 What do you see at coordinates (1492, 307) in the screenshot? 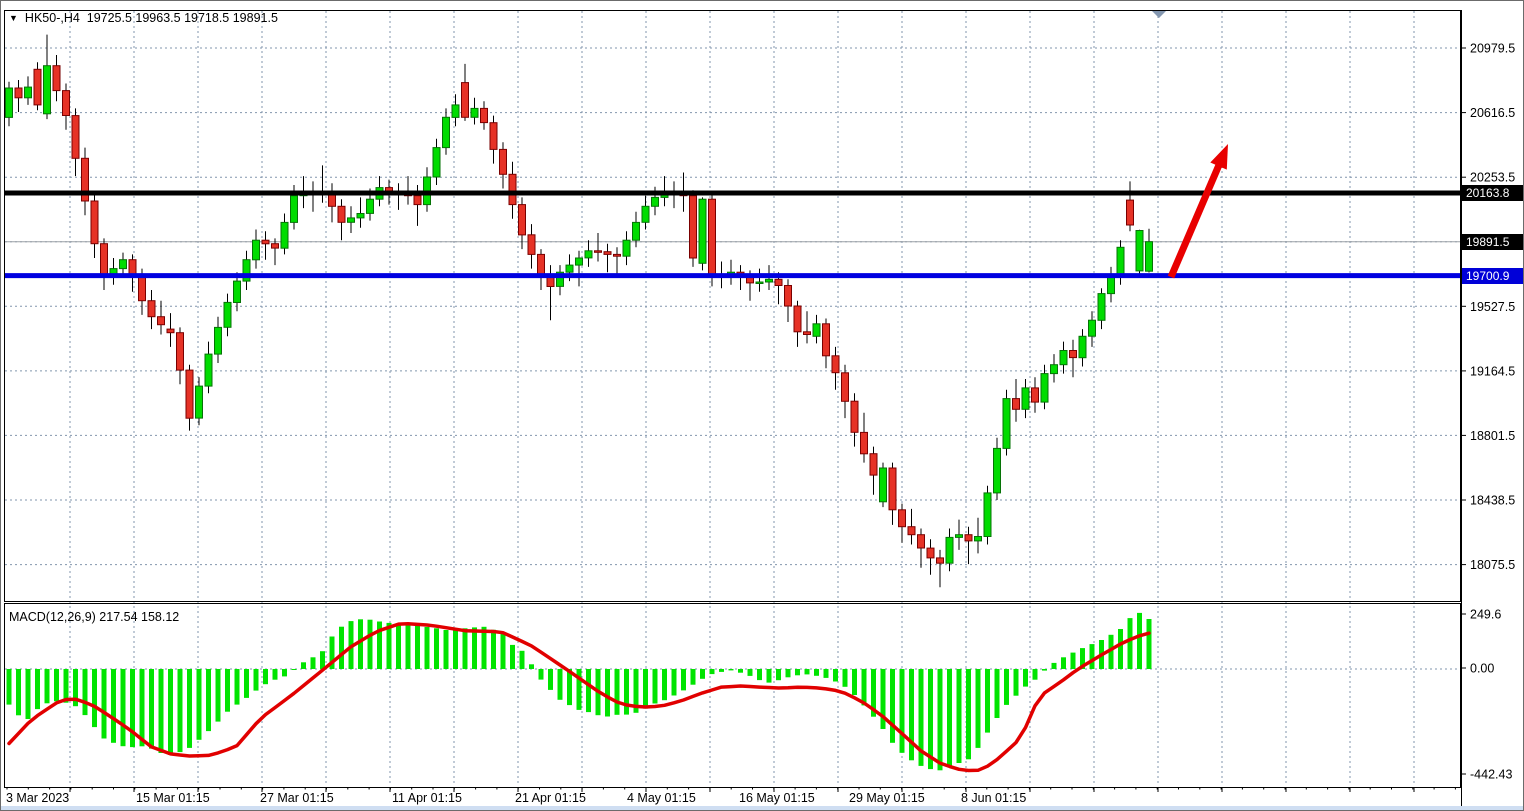
I see `price-axis-label: 19527.5` at bounding box center [1492, 307].